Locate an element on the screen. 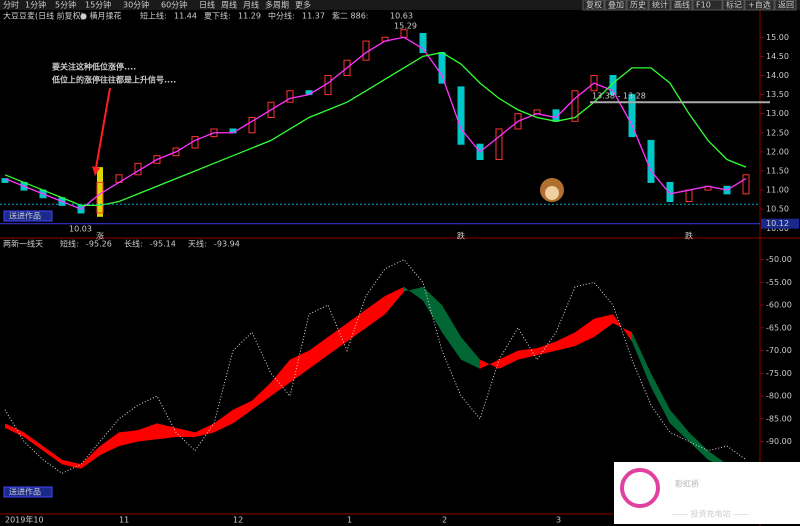 This screenshot has width=800, height=526. toolbar-button-label: 标记 is located at coordinates (734, 5).